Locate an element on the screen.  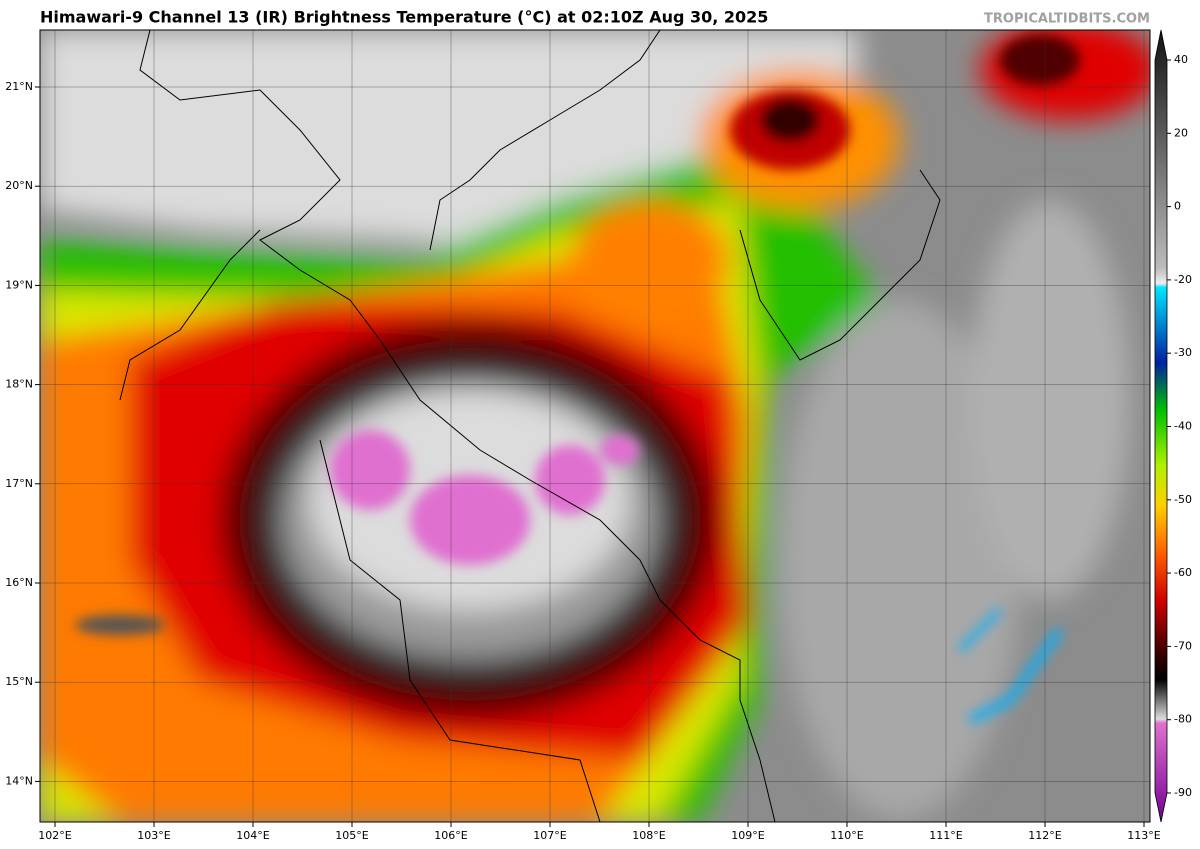
lon-label: 104°E is located at coordinates (252, 835).